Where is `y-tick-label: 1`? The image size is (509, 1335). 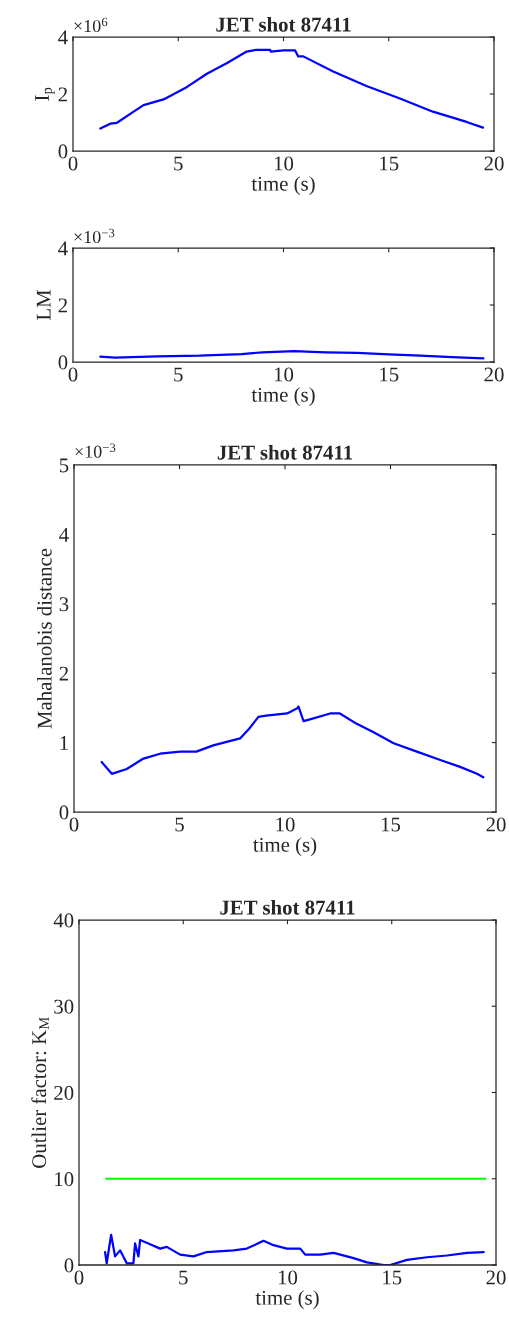
y-tick-label: 1 is located at coordinates (64, 743).